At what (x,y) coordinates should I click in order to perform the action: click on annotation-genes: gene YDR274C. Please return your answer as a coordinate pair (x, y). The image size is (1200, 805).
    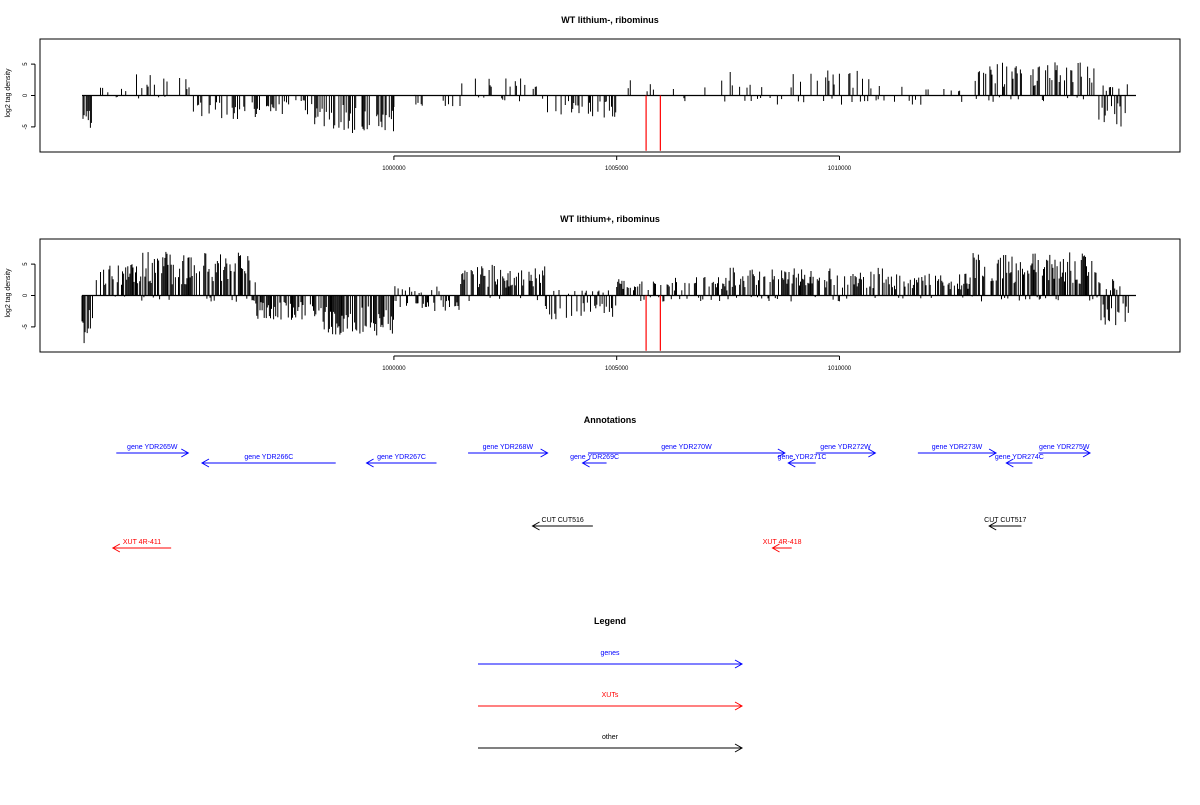
    Looking at the image, I should click on (1019, 461).